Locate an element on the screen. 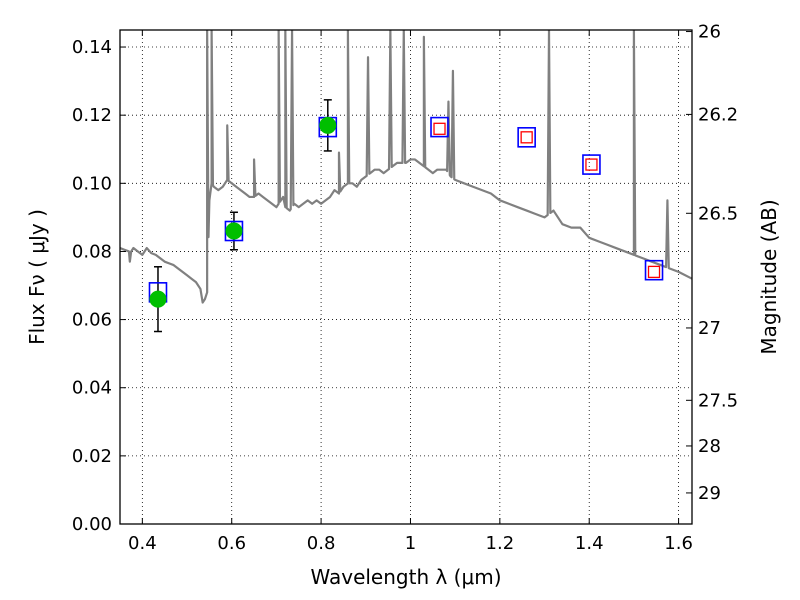 The image size is (800, 600). y-axis-right-title: Magnitude (AB) is located at coordinates (769, 276).